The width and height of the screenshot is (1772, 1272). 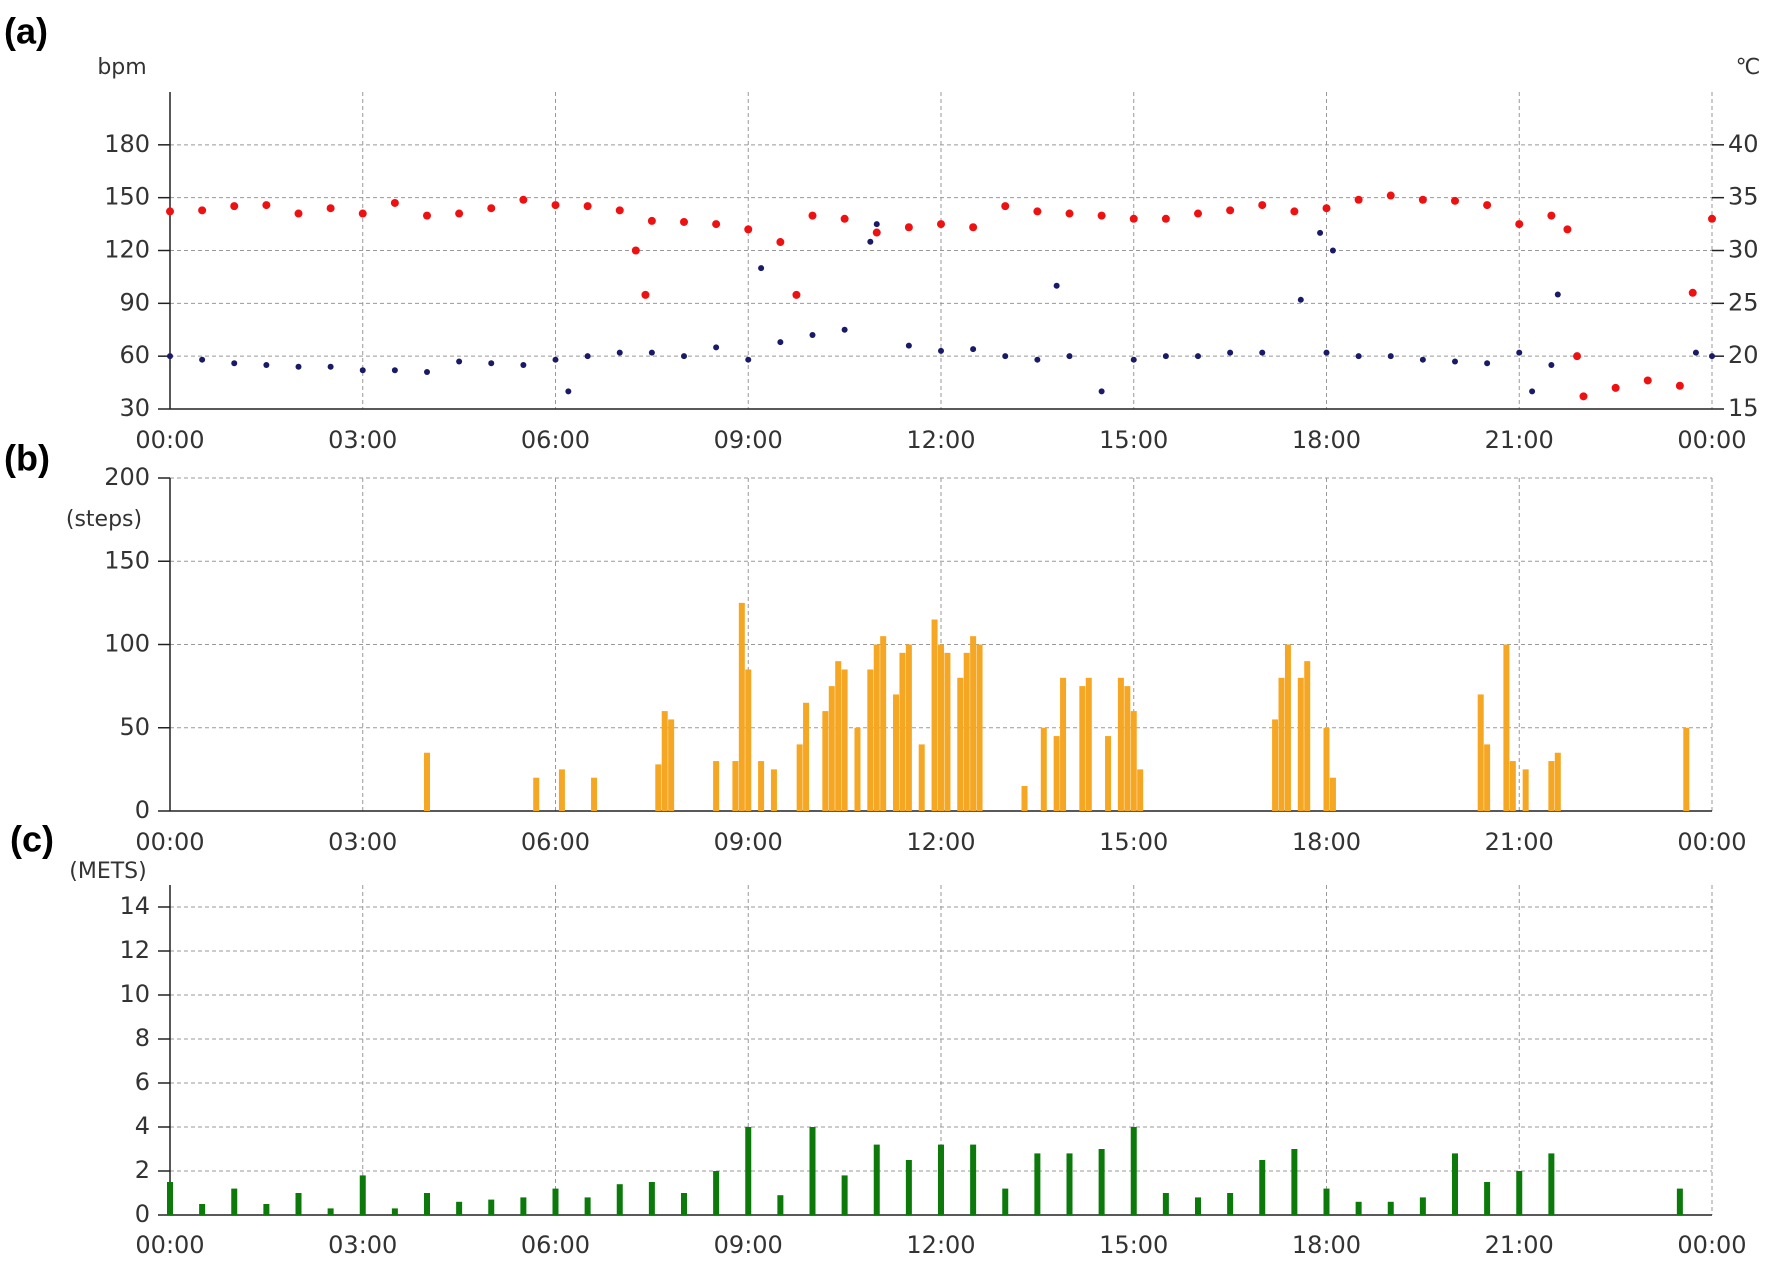 What do you see at coordinates (555, 842) in the screenshot?
I see `x-tick-label: 06:00` at bounding box center [555, 842].